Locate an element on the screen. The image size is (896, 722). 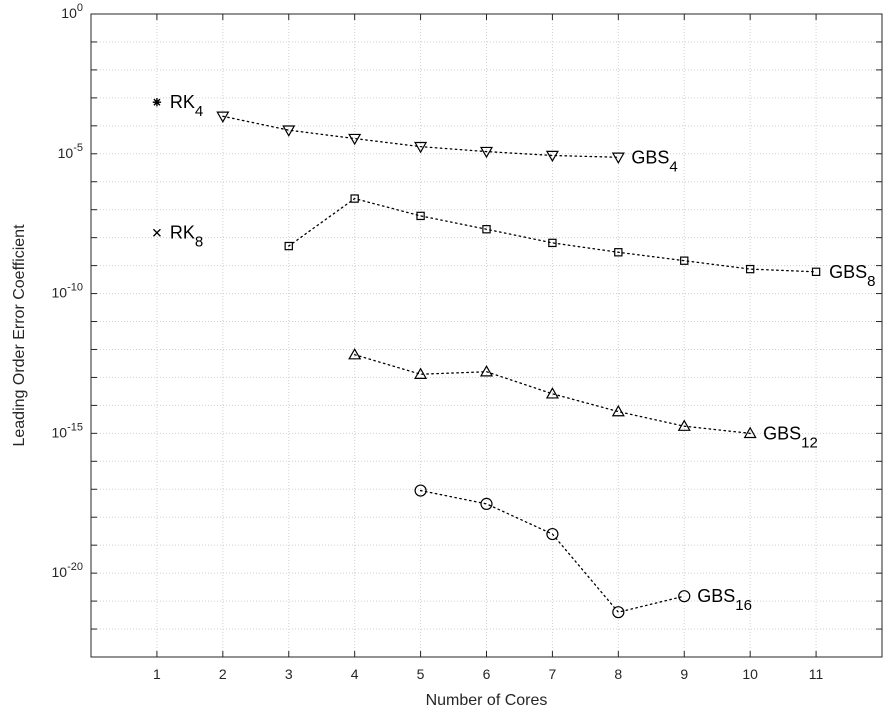
x-tick-label: 10 is located at coordinates (750, 674).